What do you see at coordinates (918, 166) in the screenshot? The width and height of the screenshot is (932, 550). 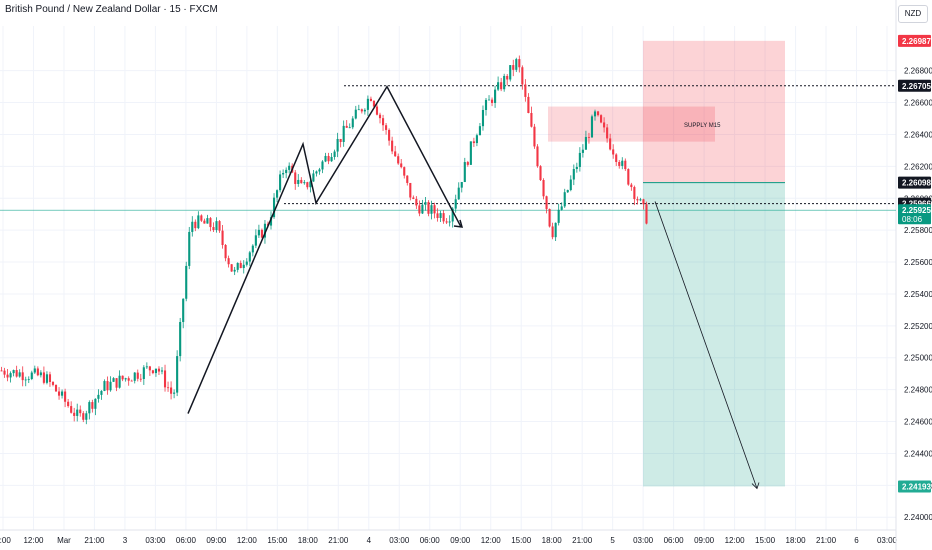 I see `y-tick-label: 2.26200` at bounding box center [918, 166].